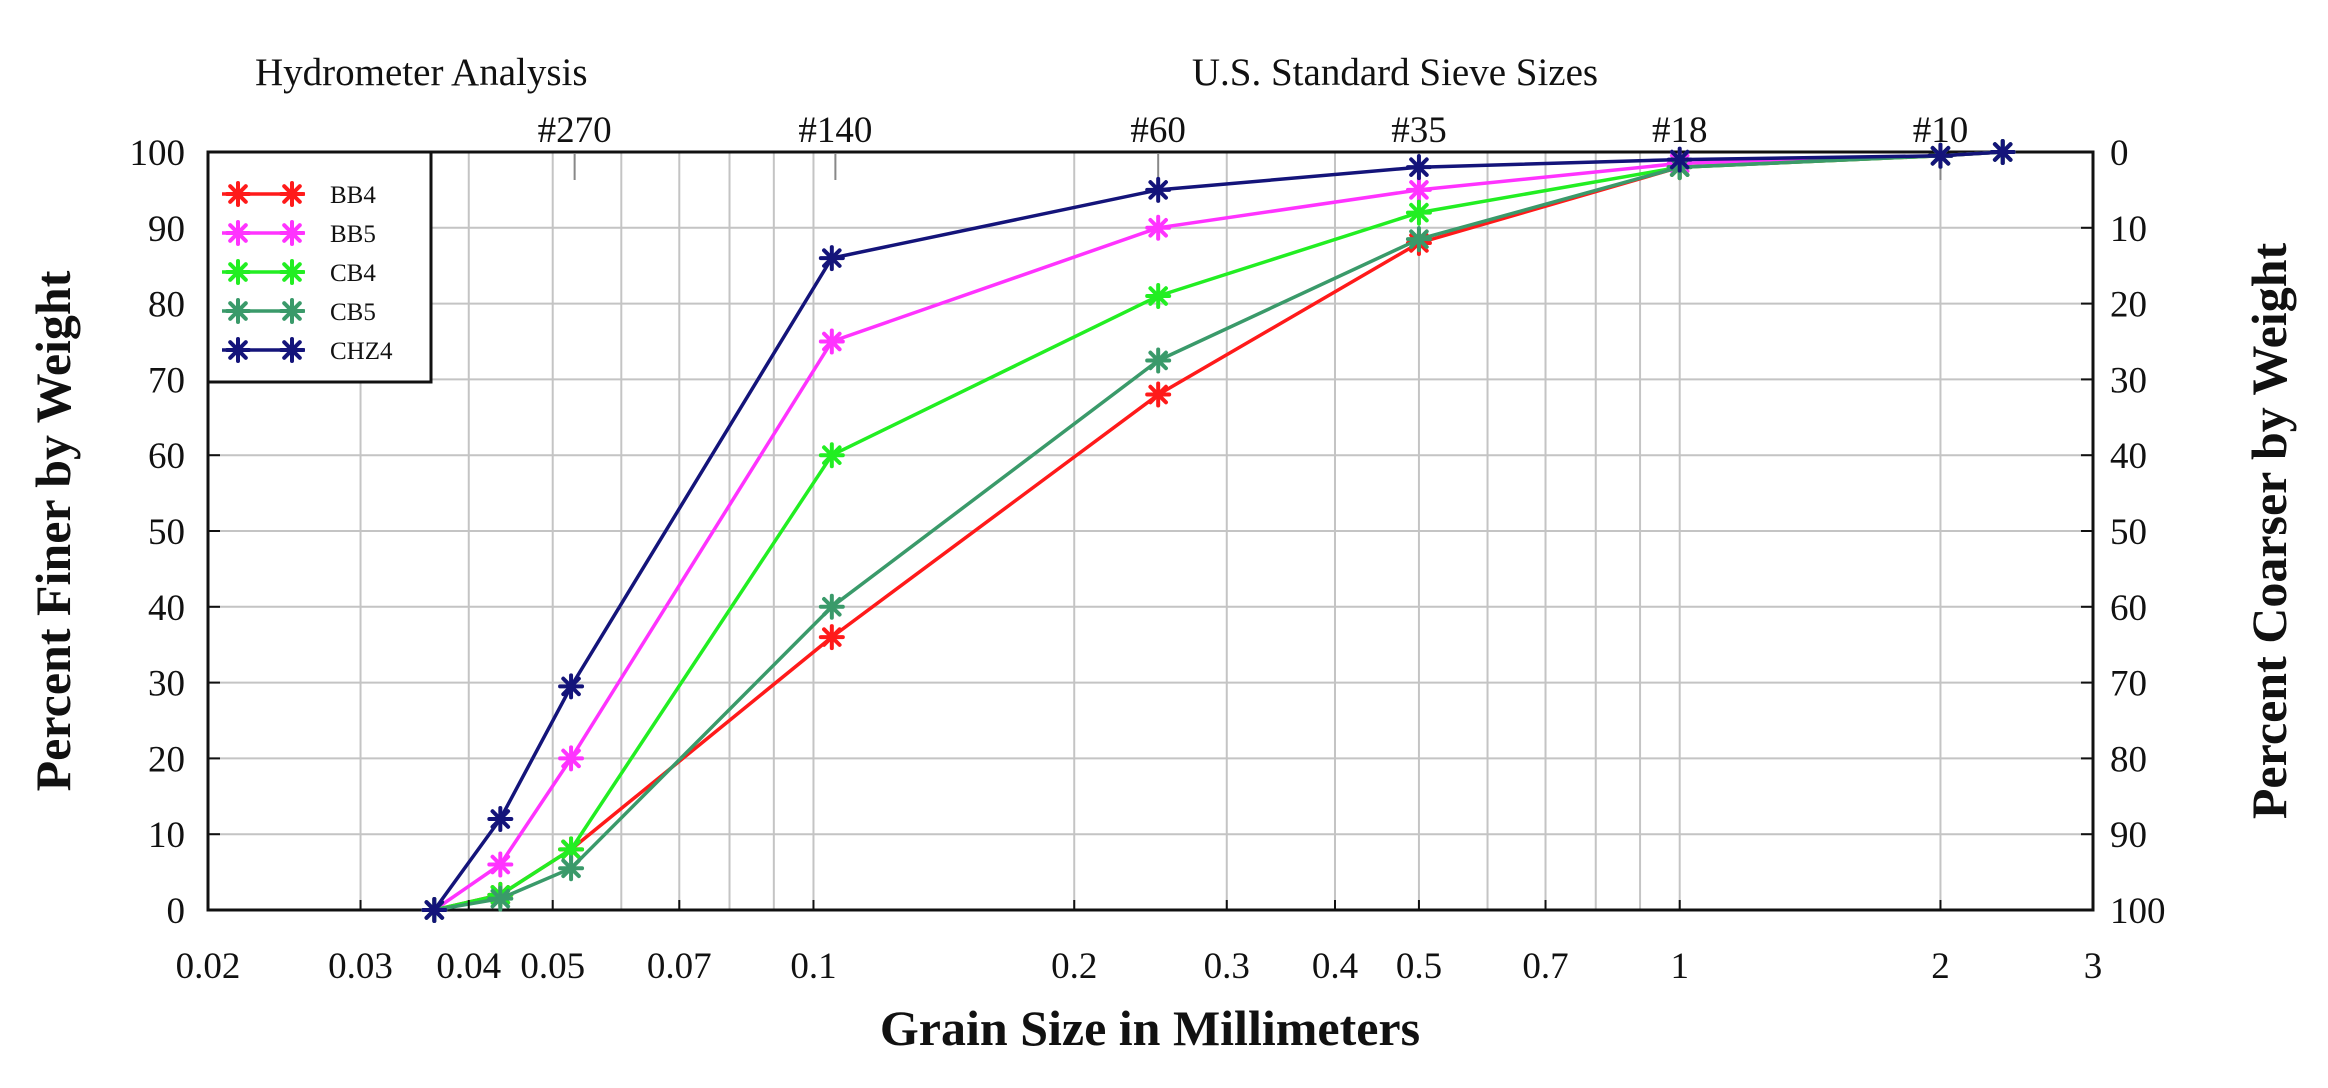 This screenshot has width=2328, height=1088. I want to click on legend-label: CHZ4, so click(361, 351).